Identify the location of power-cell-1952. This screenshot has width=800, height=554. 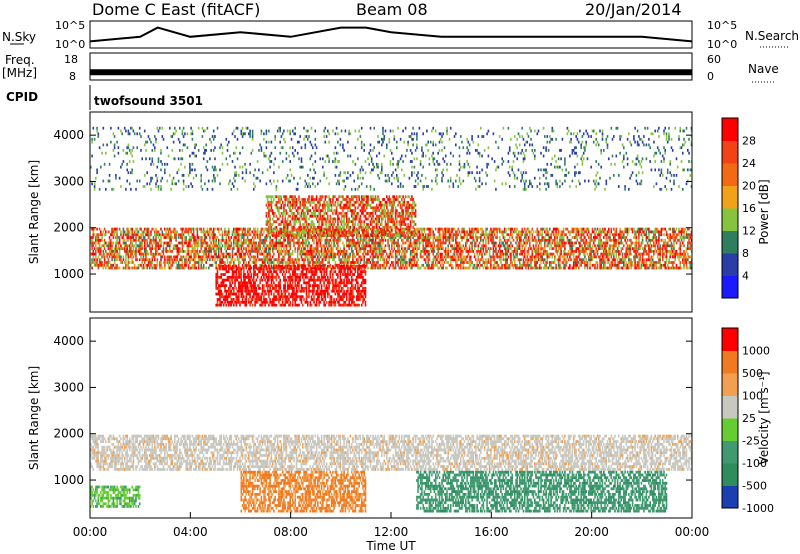
(353, 251).